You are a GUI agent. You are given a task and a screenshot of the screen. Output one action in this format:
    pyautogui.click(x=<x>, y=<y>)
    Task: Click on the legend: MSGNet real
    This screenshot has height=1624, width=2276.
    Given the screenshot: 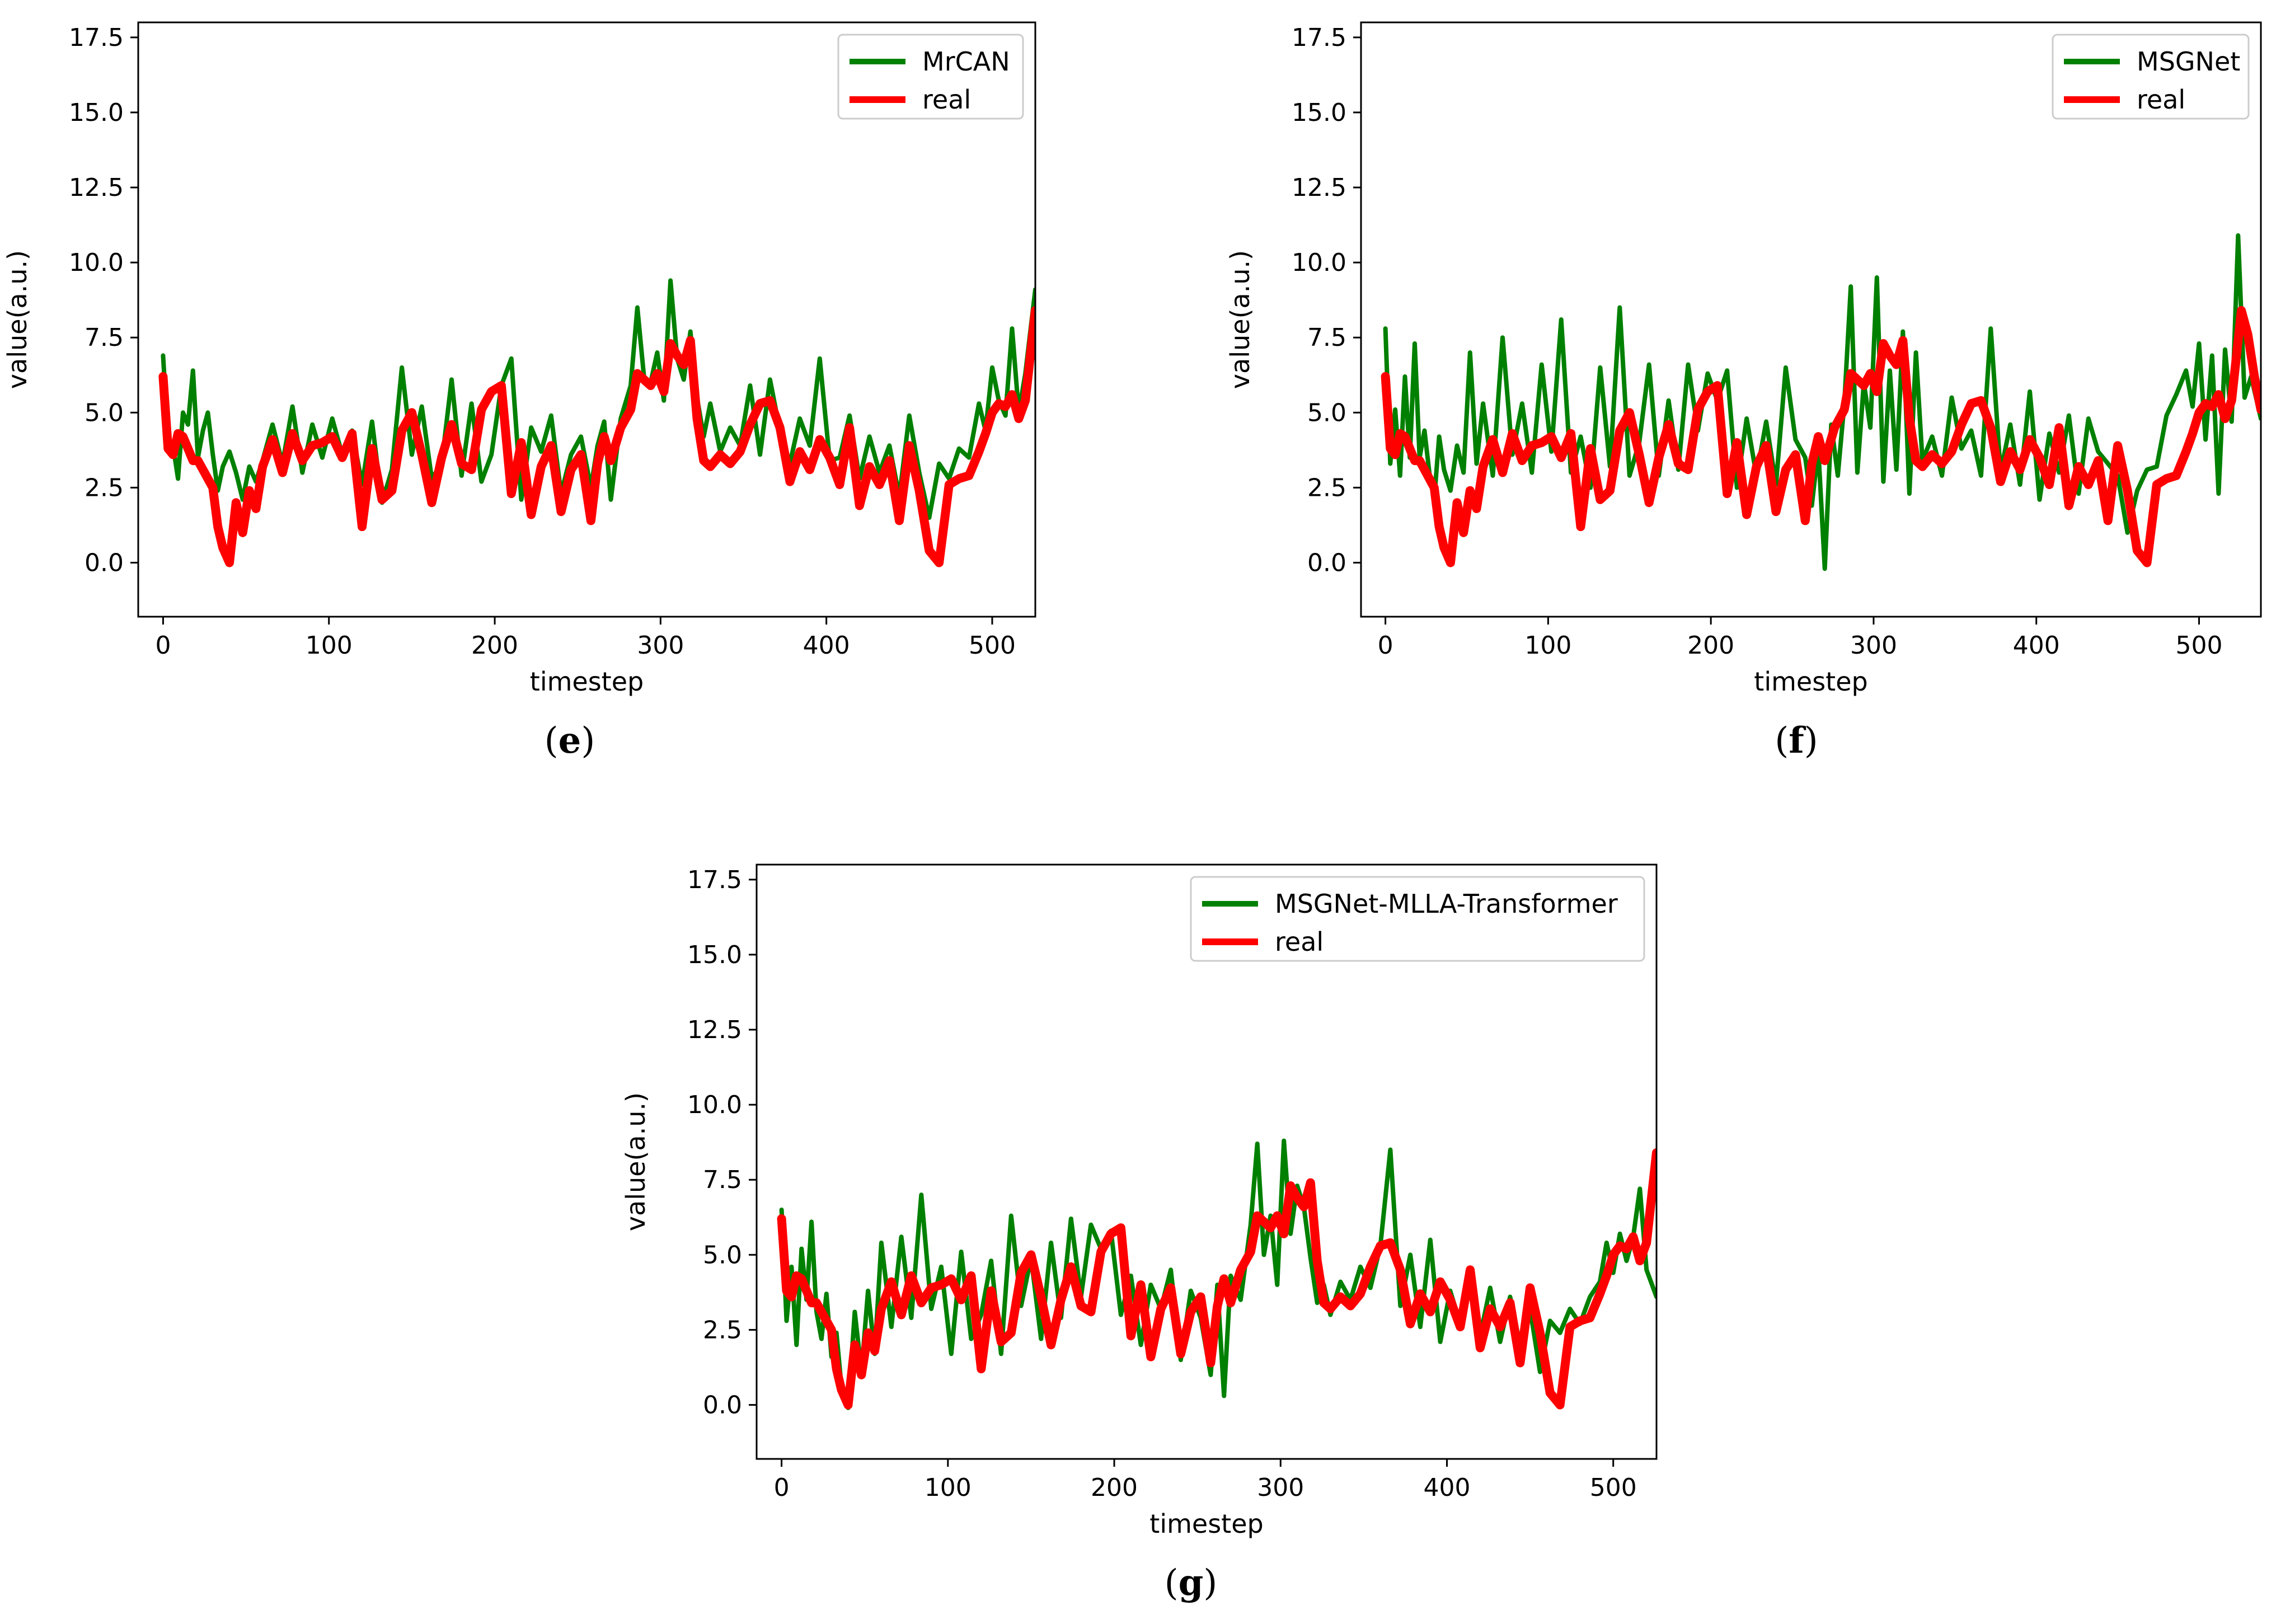 What is the action you would take?
    pyautogui.click(x=2151, y=77)
    